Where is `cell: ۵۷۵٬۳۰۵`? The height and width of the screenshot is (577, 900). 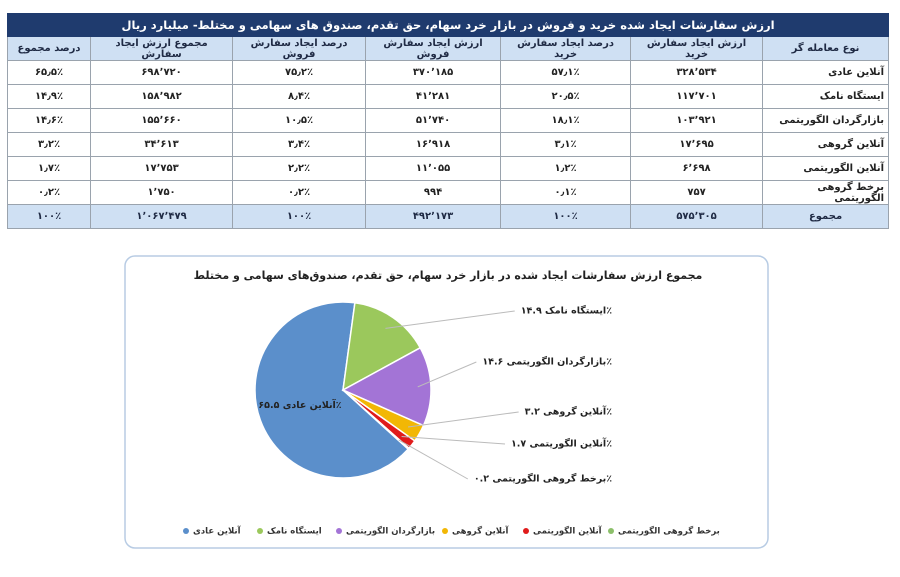 cell: ۵۷۵٬۳۰۵ is located at coordinates (697, 216).